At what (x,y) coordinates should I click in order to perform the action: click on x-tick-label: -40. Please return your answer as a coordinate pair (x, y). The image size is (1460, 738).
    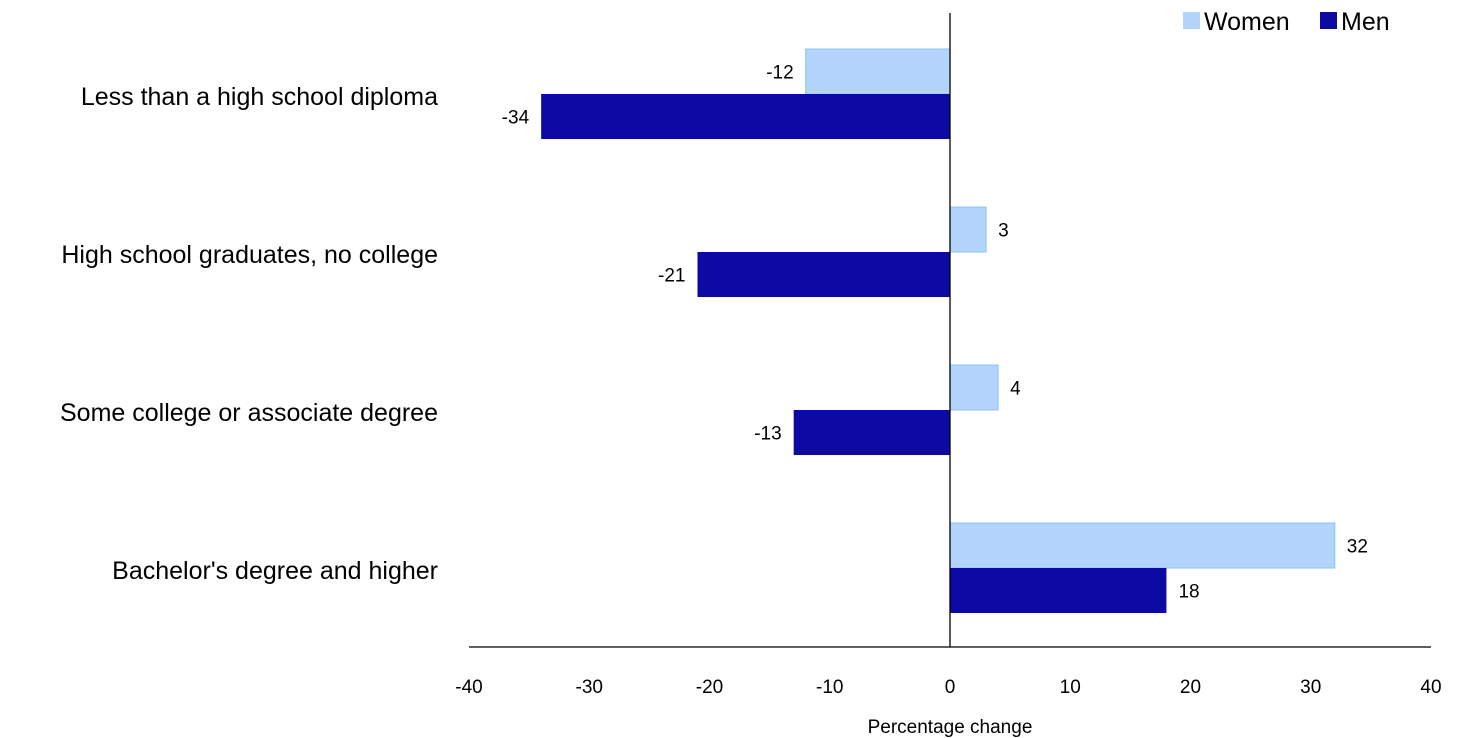
    Looking at the image, I should click on (468, 687).